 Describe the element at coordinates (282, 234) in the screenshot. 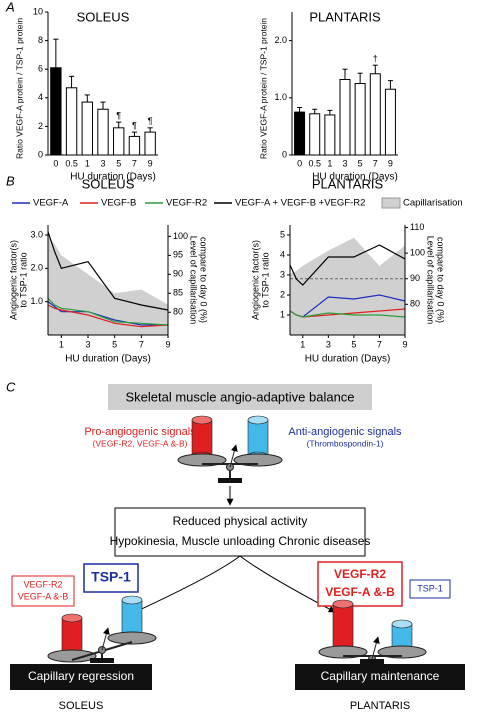

I see `y-tick-label: 5` at that location.